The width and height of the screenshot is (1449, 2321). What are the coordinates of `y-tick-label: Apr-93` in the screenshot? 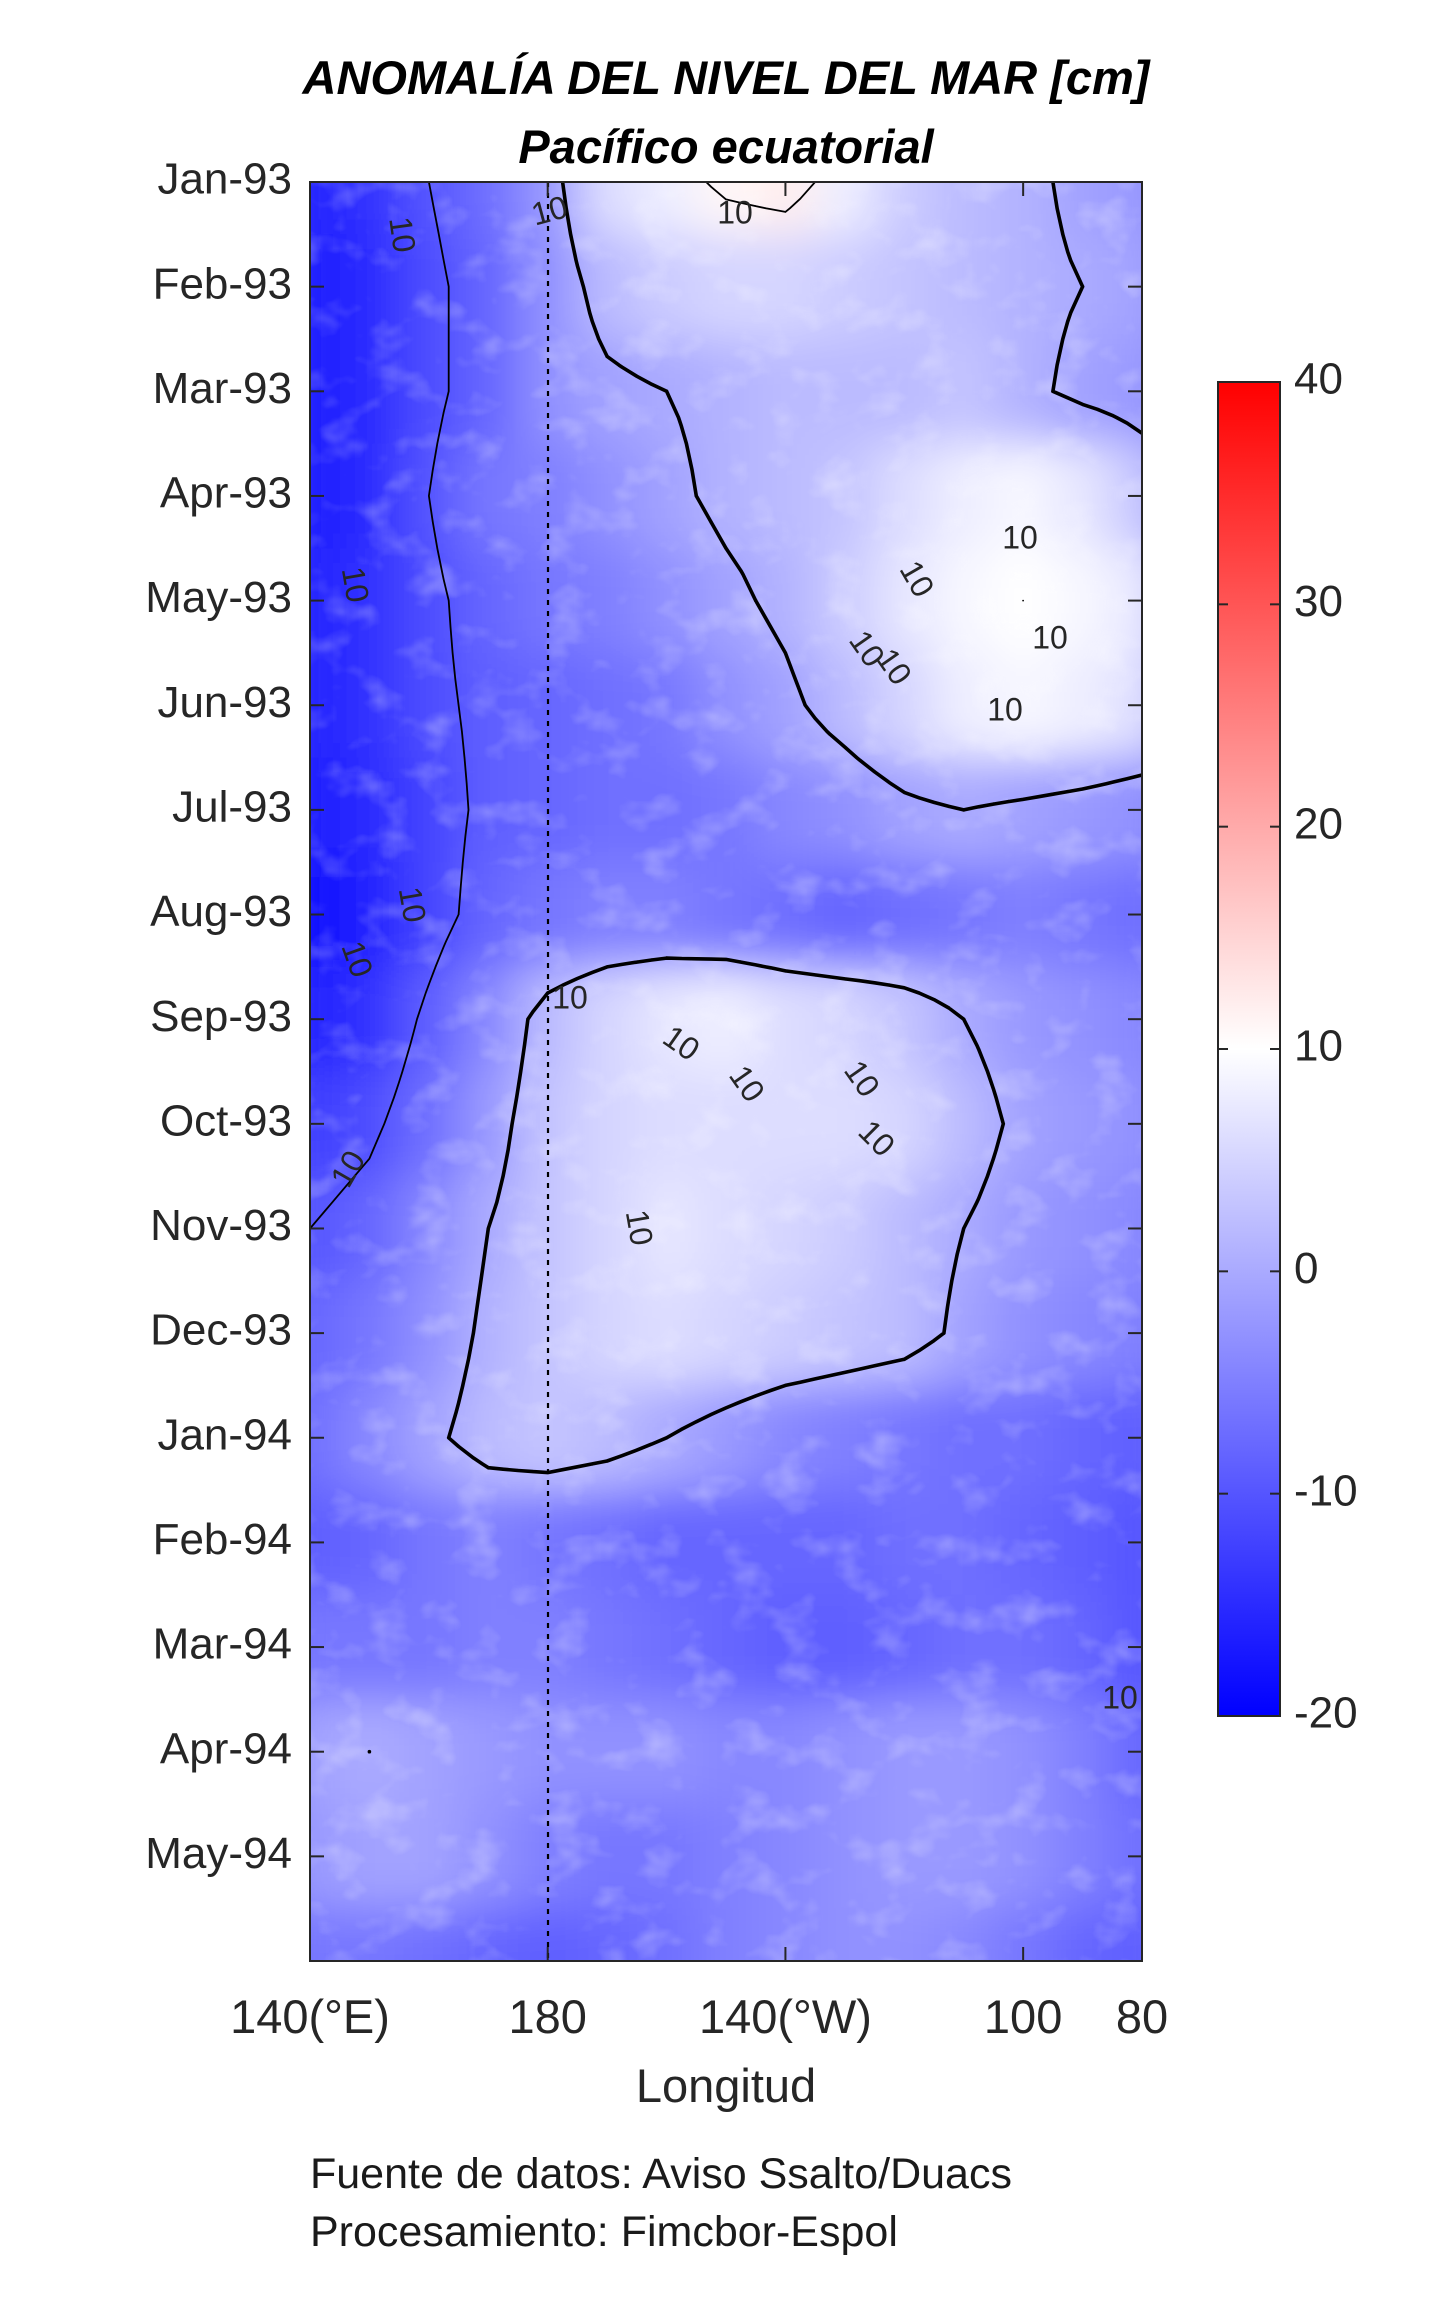 It's located at (226, 493).